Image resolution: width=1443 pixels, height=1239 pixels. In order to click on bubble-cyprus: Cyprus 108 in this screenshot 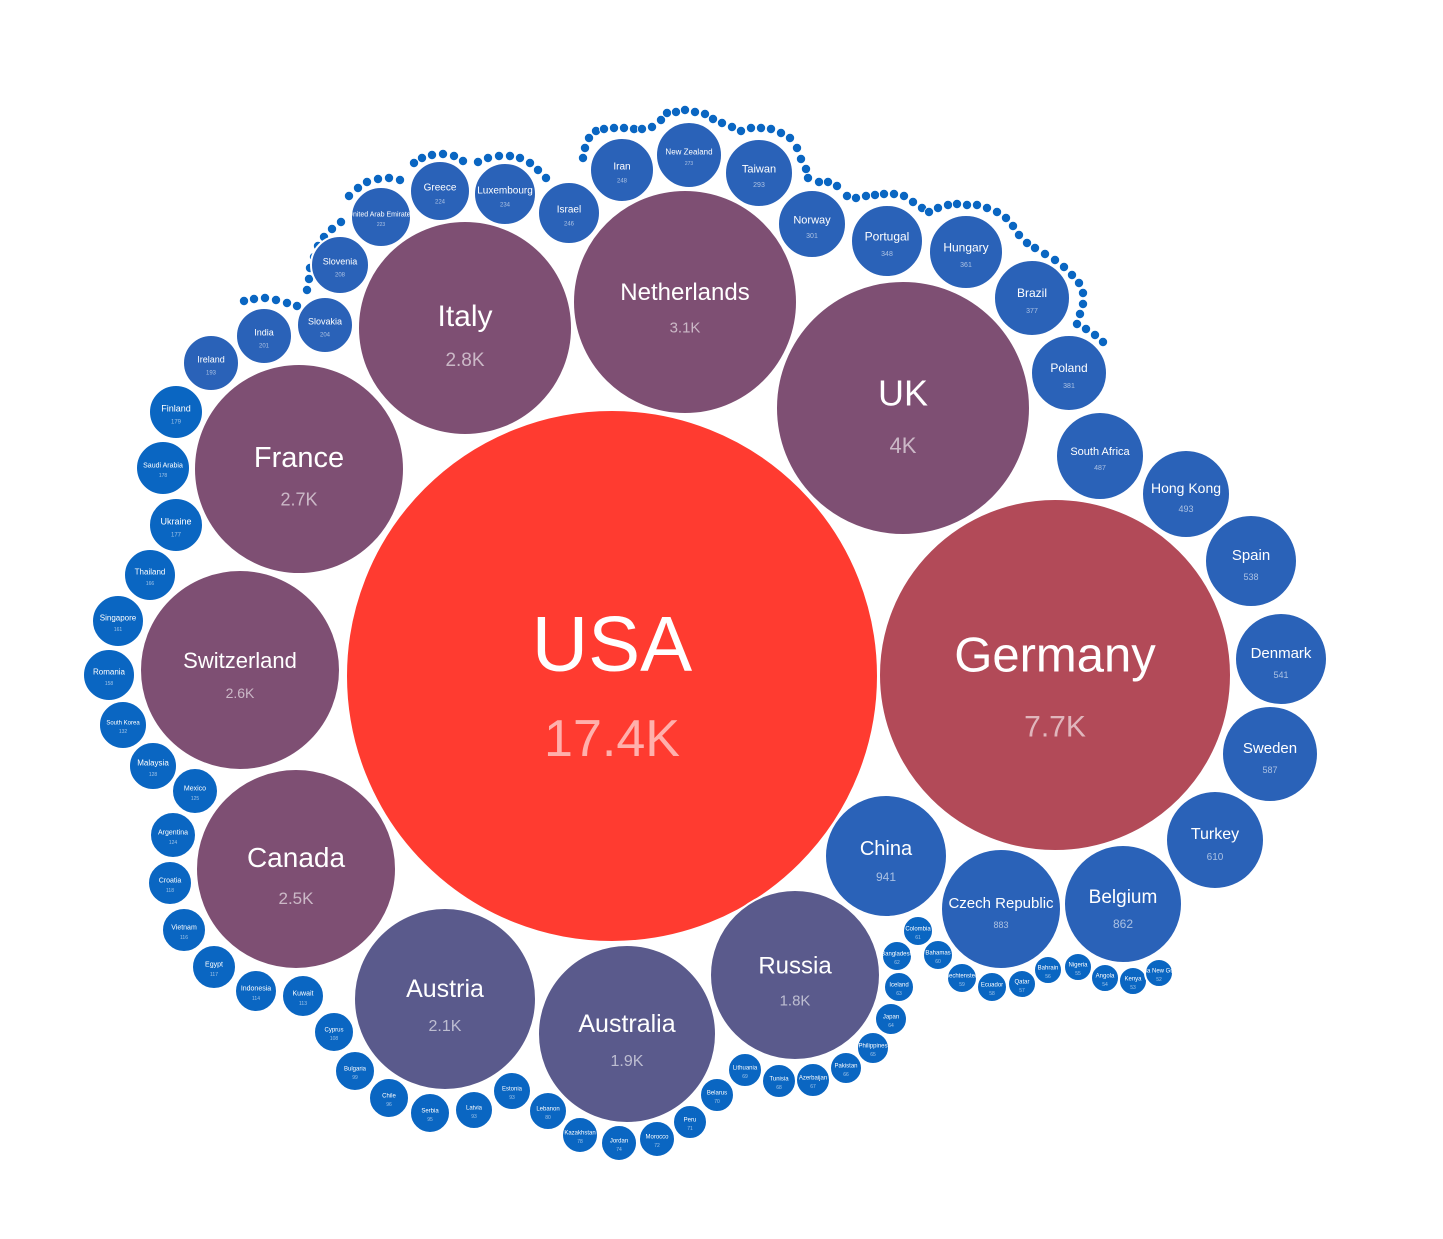, I will do `click(334, 1032)`.